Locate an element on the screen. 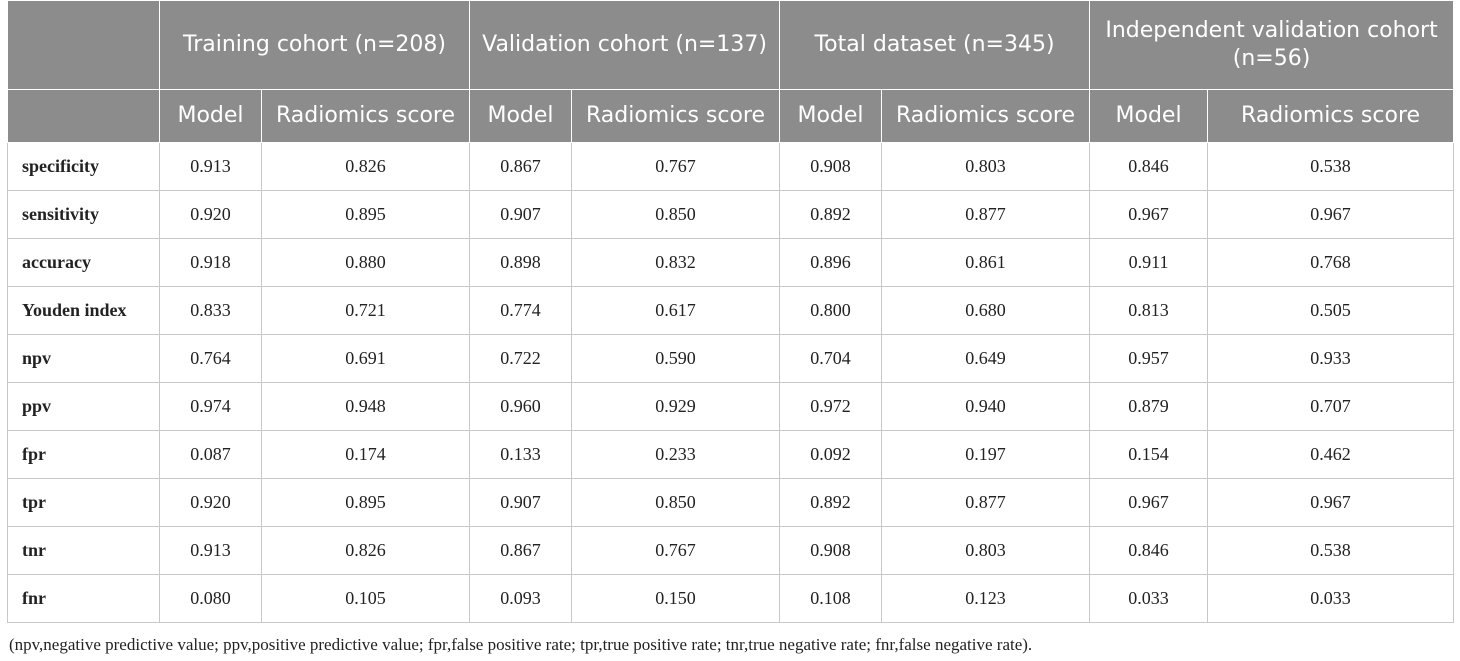  table-cell: 0.197 is located at coordinates (986, 454).